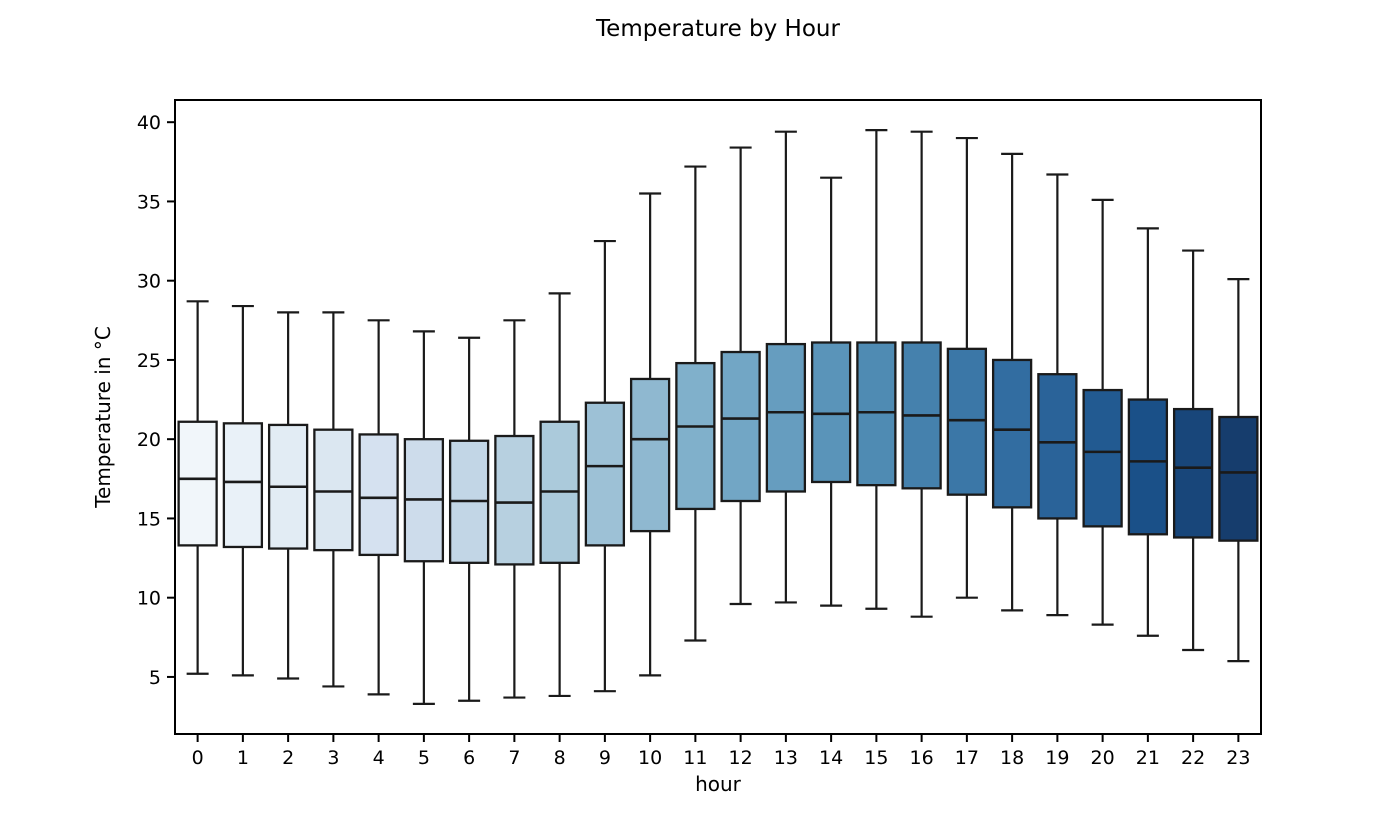 This screenshot has height=840, width=1400. Describe the element at coordinates (379, 758) in the screenshot. I see `x-tick-label: 4` at that location.